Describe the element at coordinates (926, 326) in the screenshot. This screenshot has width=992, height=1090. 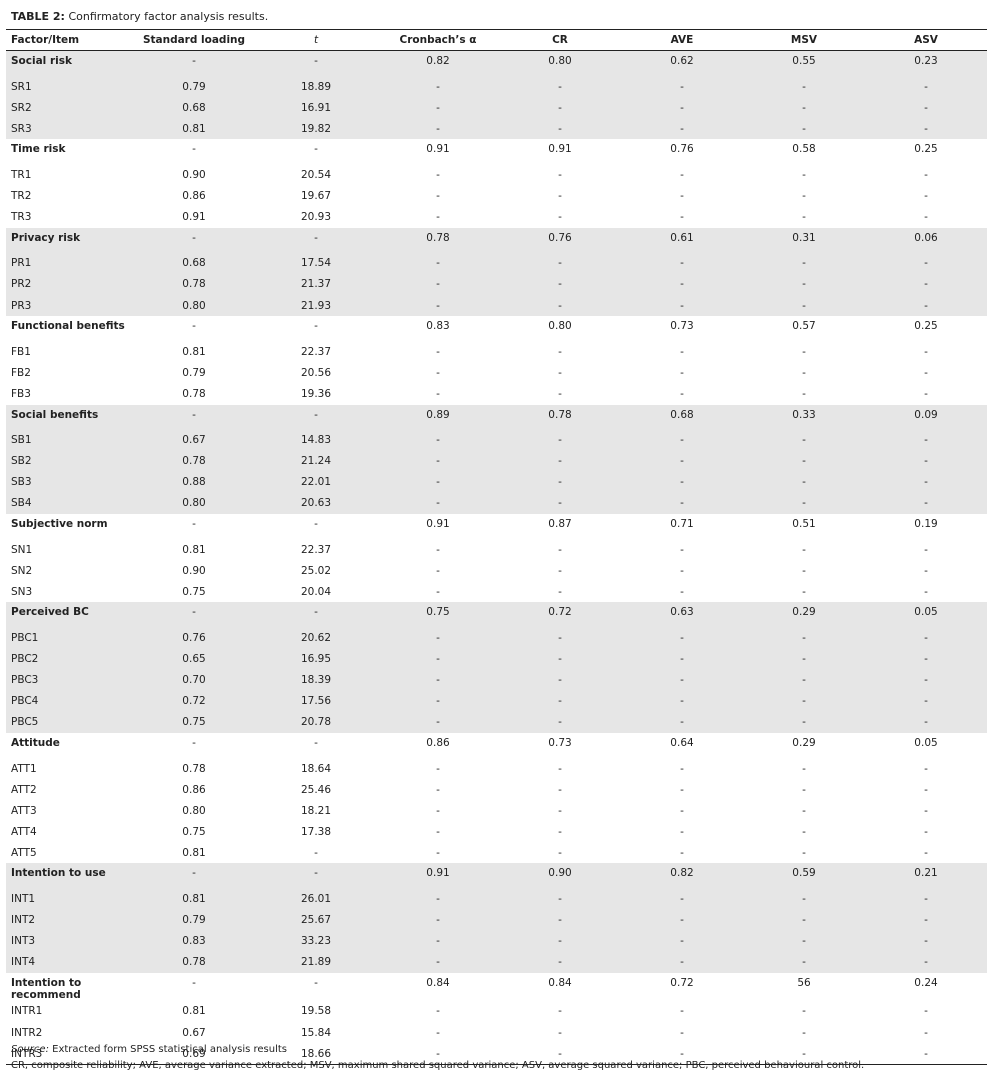
I see `cell: 0.25` at that location.